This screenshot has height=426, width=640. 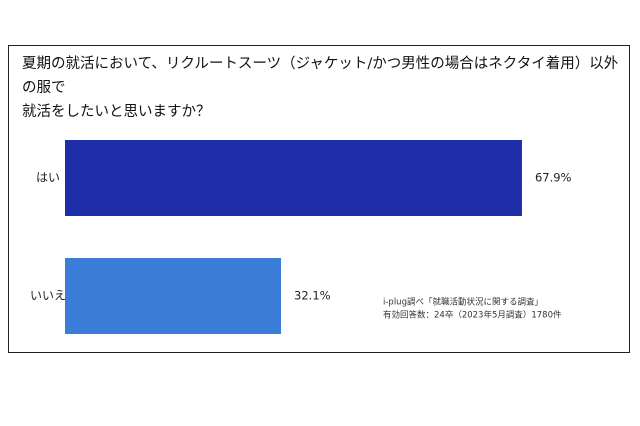 I want to click on source-note: 有効回答数：24卒（2023年5月調査）1780件, so click(x=472, y=315).